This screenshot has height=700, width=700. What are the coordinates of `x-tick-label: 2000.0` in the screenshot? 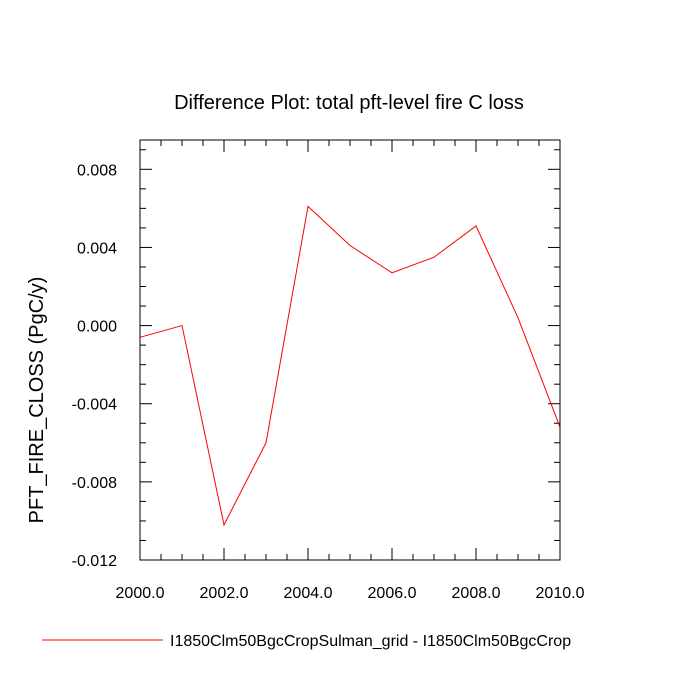 It's located at (140, 593).